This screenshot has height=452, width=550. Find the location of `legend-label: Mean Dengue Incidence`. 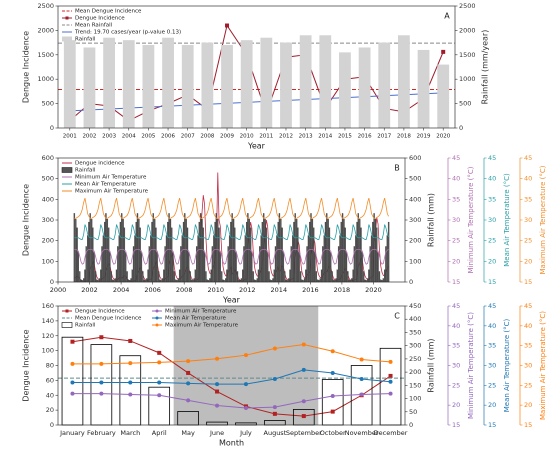

legend-label: Mean Dengue Incidence is located at coordinates (108, 12).